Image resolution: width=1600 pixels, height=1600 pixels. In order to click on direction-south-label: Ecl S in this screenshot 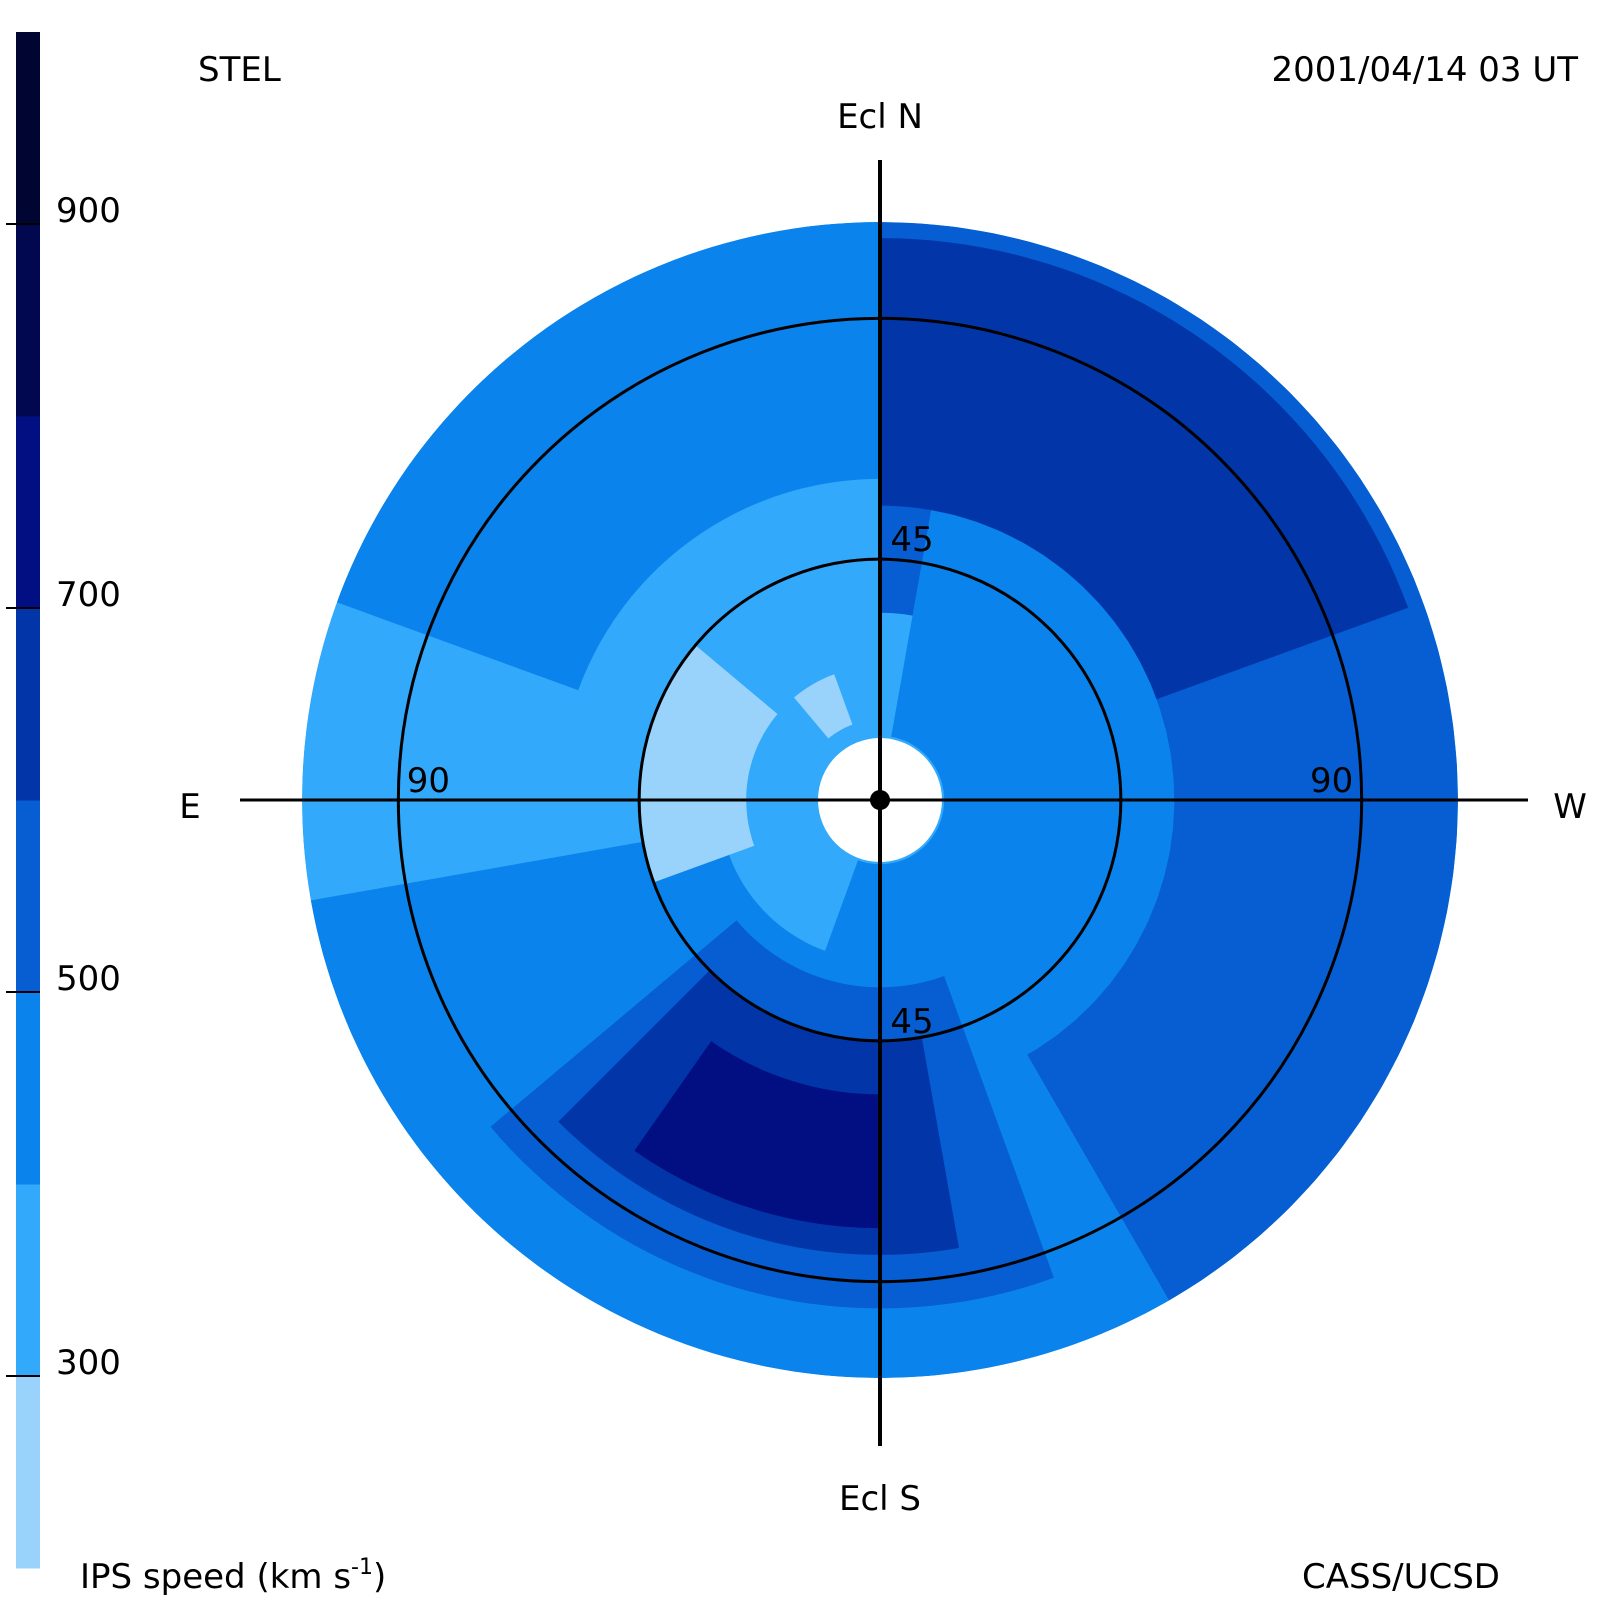, I will do `click(880, 1499)`.